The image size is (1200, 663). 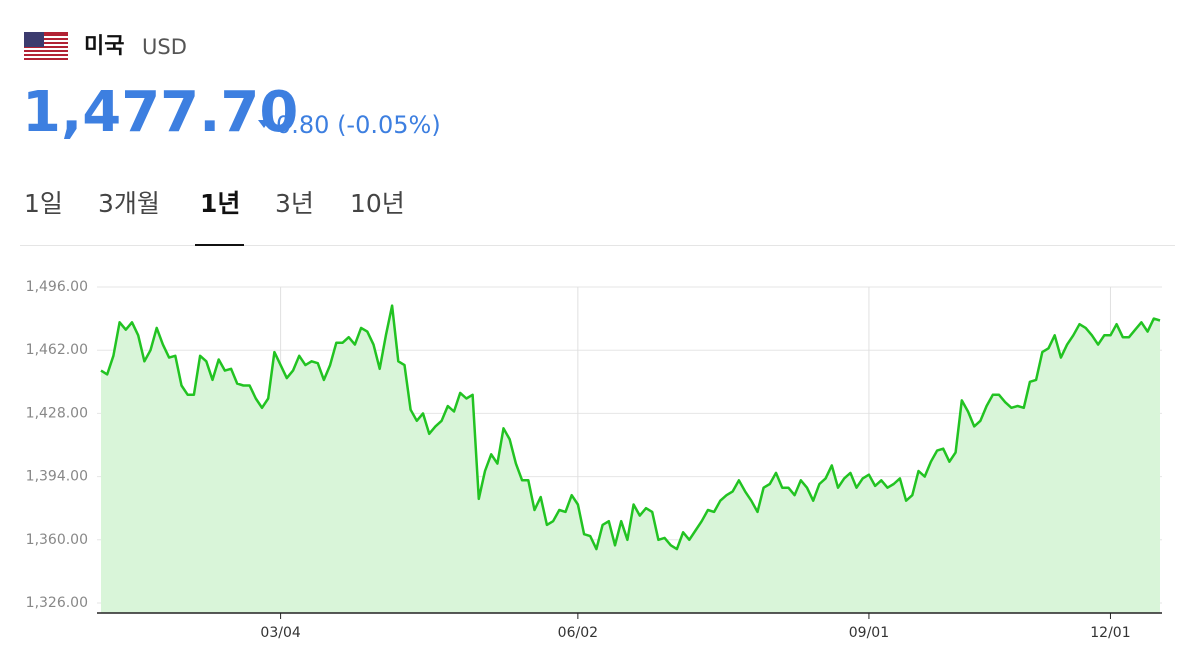 I want to click on tab: 10년, so click(x=377, y=203).